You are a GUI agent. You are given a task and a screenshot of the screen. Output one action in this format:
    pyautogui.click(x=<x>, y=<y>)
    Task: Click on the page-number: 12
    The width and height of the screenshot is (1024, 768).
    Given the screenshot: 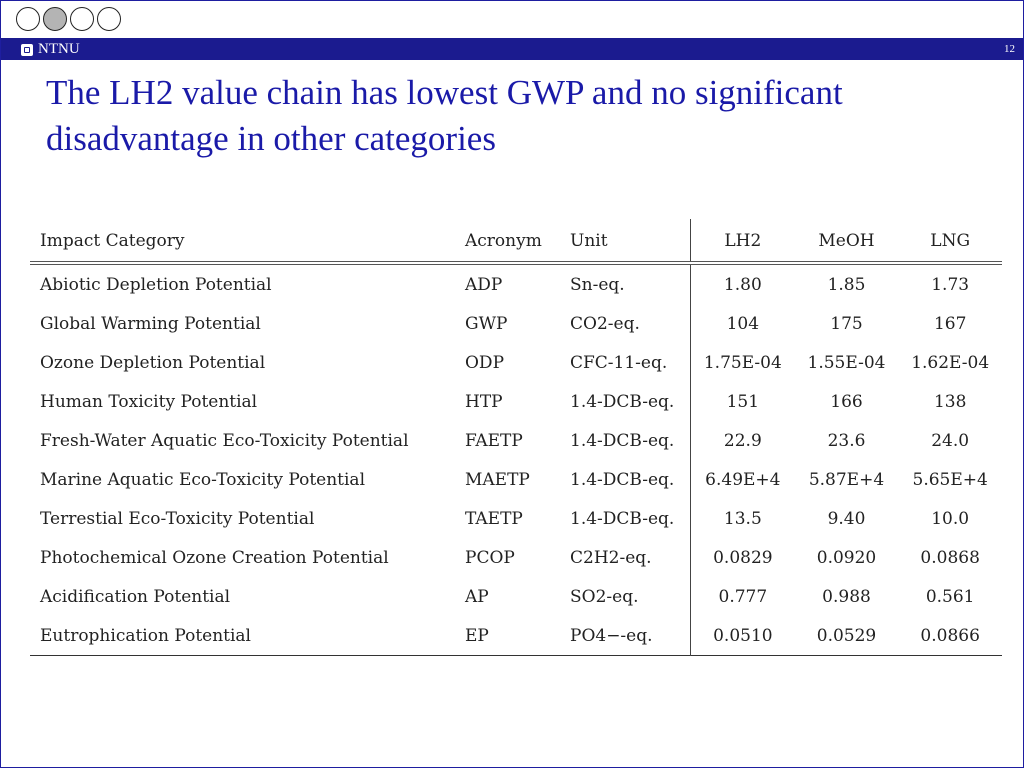 What is the action you would take?
    pyautogui.click(x=1009, y=49)
    